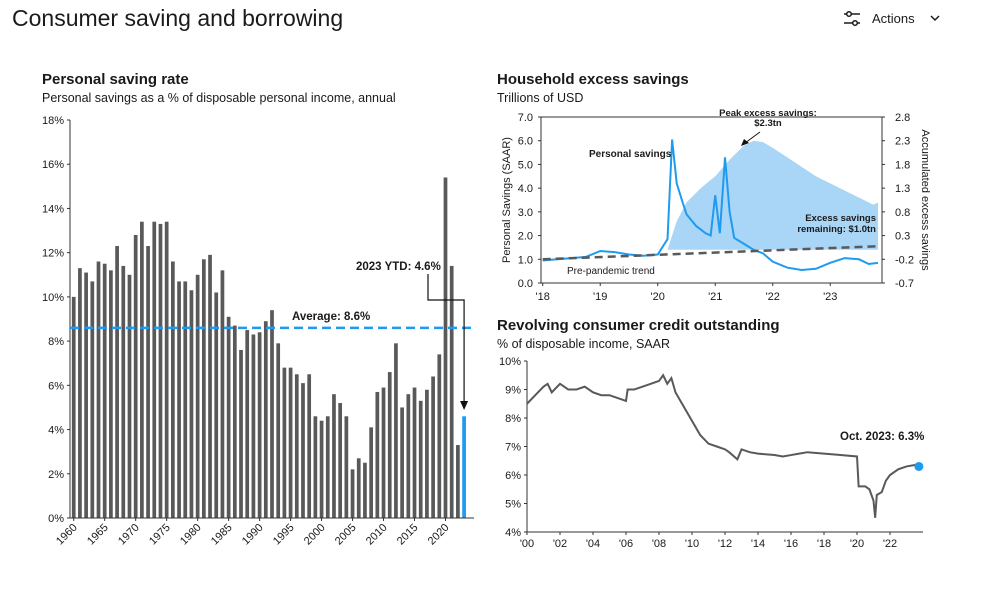 The width and height of the screenshot is (1000, 616). I want to click on y2-tick-label: 2.8, so click(902, 118).